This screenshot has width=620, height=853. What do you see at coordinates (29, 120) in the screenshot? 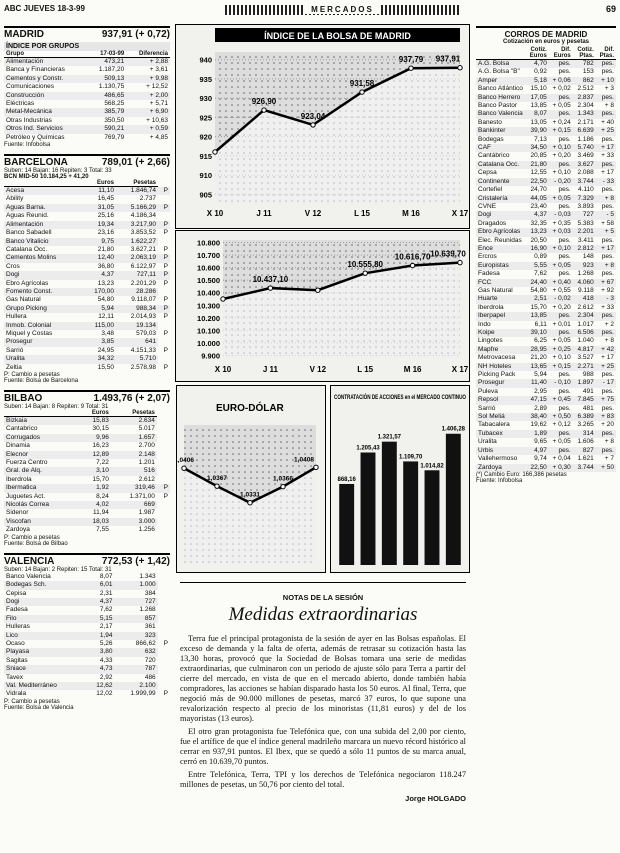
I see `cell: Otras Industrias` at bounding box center [29, 120].